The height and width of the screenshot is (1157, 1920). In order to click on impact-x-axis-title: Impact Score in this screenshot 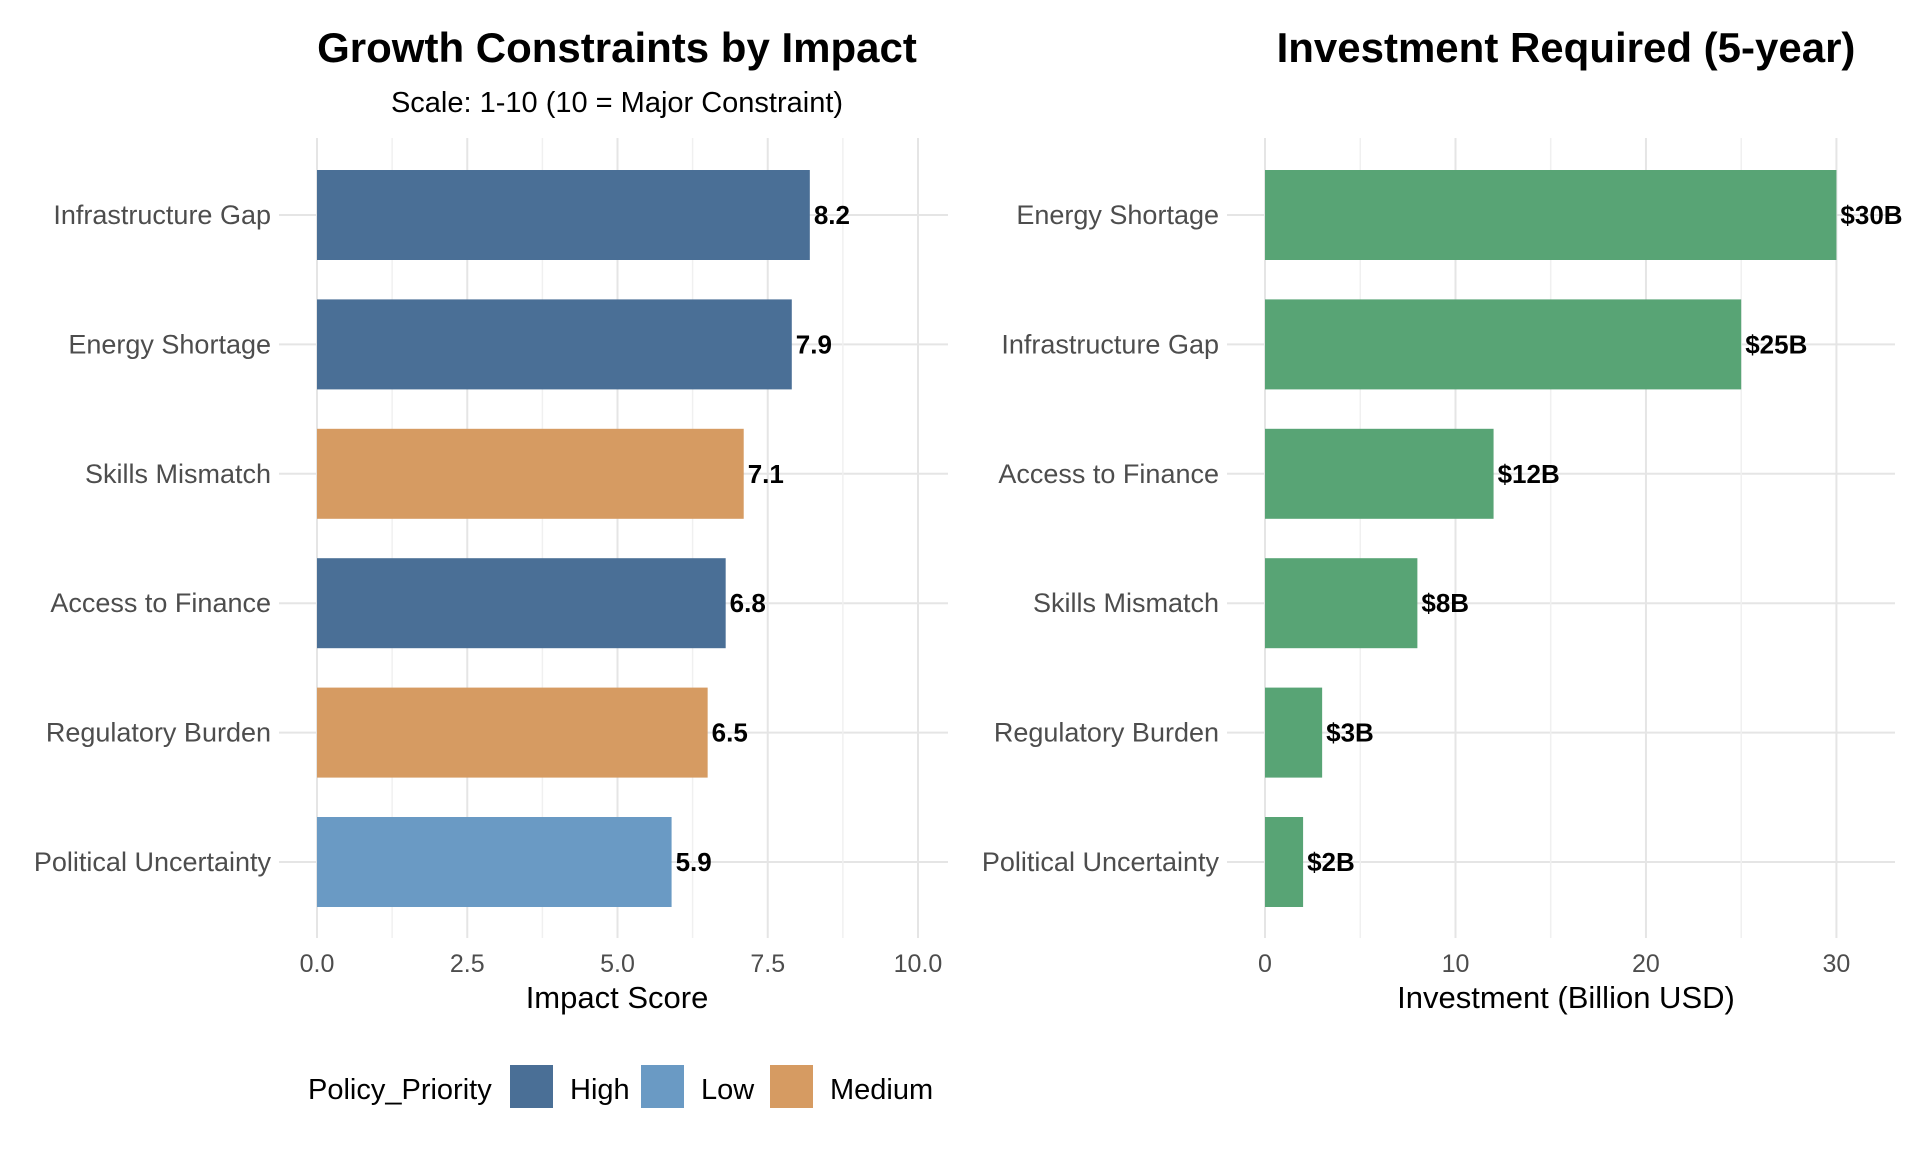, I will do `click(617, 997)`.